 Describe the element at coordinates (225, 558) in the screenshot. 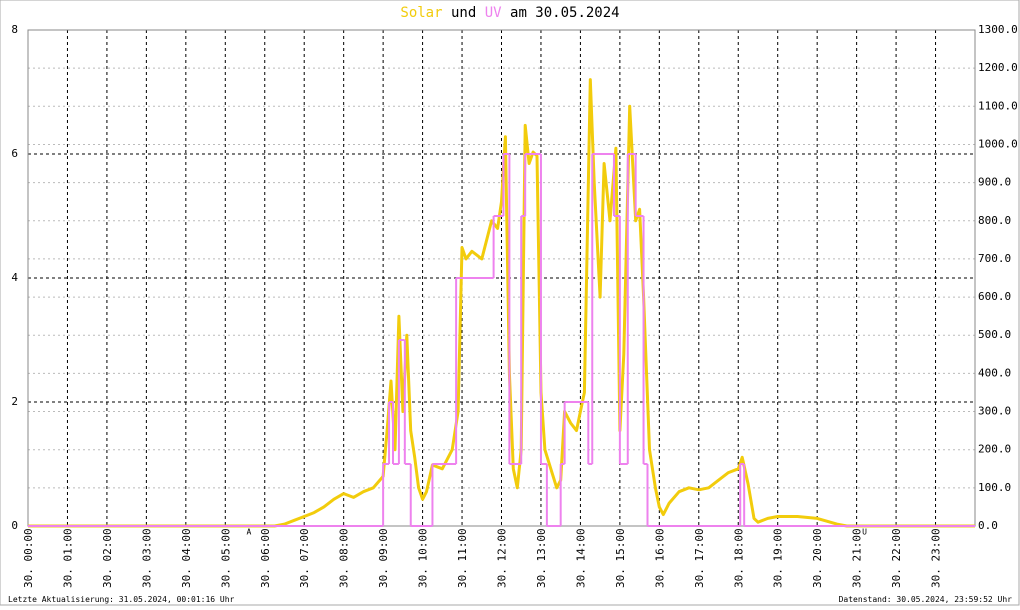

I see `x-tick-label: 30. 05:00` at that location.